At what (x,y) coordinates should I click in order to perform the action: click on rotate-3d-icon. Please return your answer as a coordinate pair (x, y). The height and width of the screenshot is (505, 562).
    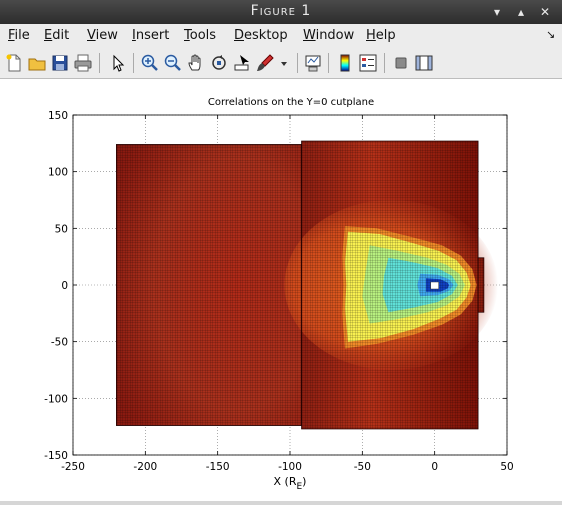
    Looking at the image, I should click on (219, 63).